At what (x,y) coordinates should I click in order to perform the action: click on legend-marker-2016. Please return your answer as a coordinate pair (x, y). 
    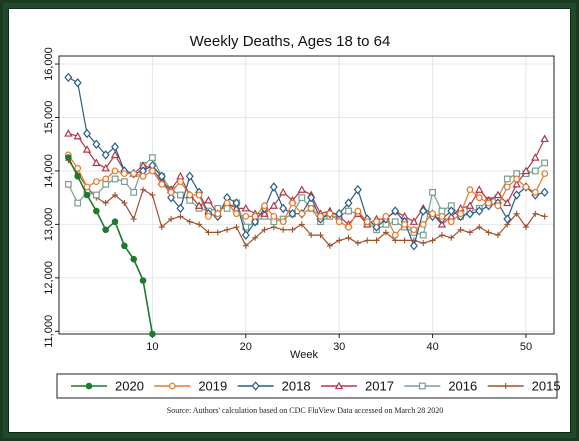
    Looking at the image, I should click on (422, 386).